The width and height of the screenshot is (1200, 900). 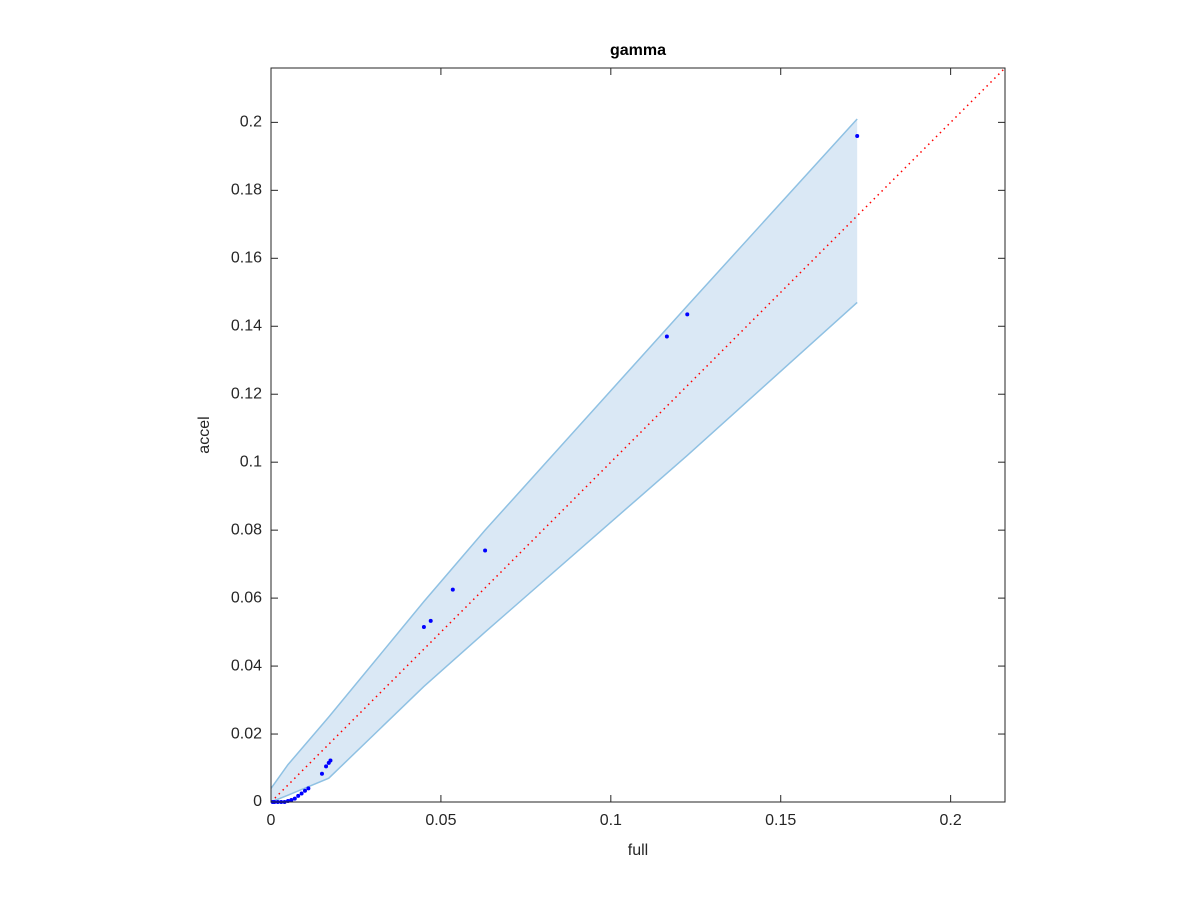 What do you see at coordinates (246, 597) in the screenshot?
I see `y-tick-label: 0.06` at bounding box center [246, 597].